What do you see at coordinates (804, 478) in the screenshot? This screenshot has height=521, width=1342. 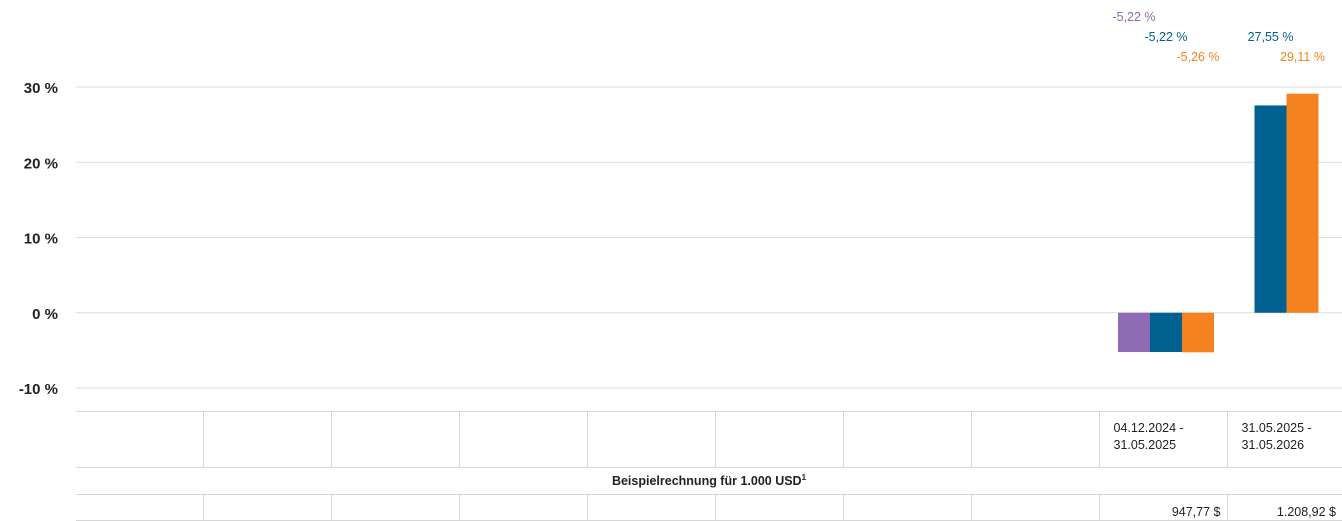 I see `example-footnote: 1` at bounding box center [804, 478].